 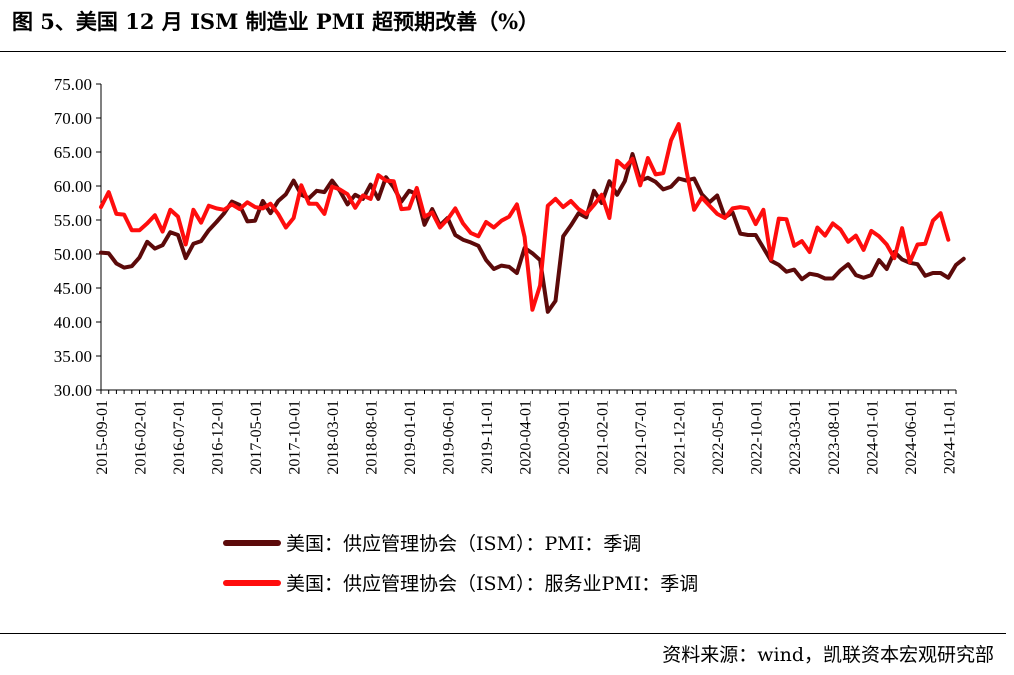 I want to click on x-tick-label: 2023-08-01, so click(x=834, y=437).